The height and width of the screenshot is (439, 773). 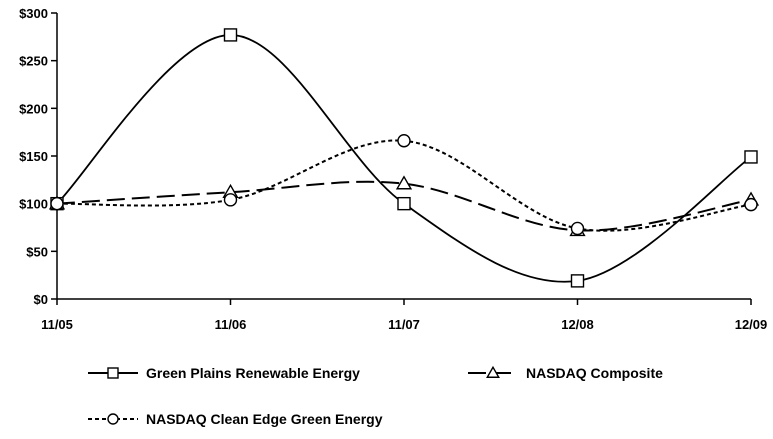 I want to click on legend-marker-circle, so click(x=113, y=419).